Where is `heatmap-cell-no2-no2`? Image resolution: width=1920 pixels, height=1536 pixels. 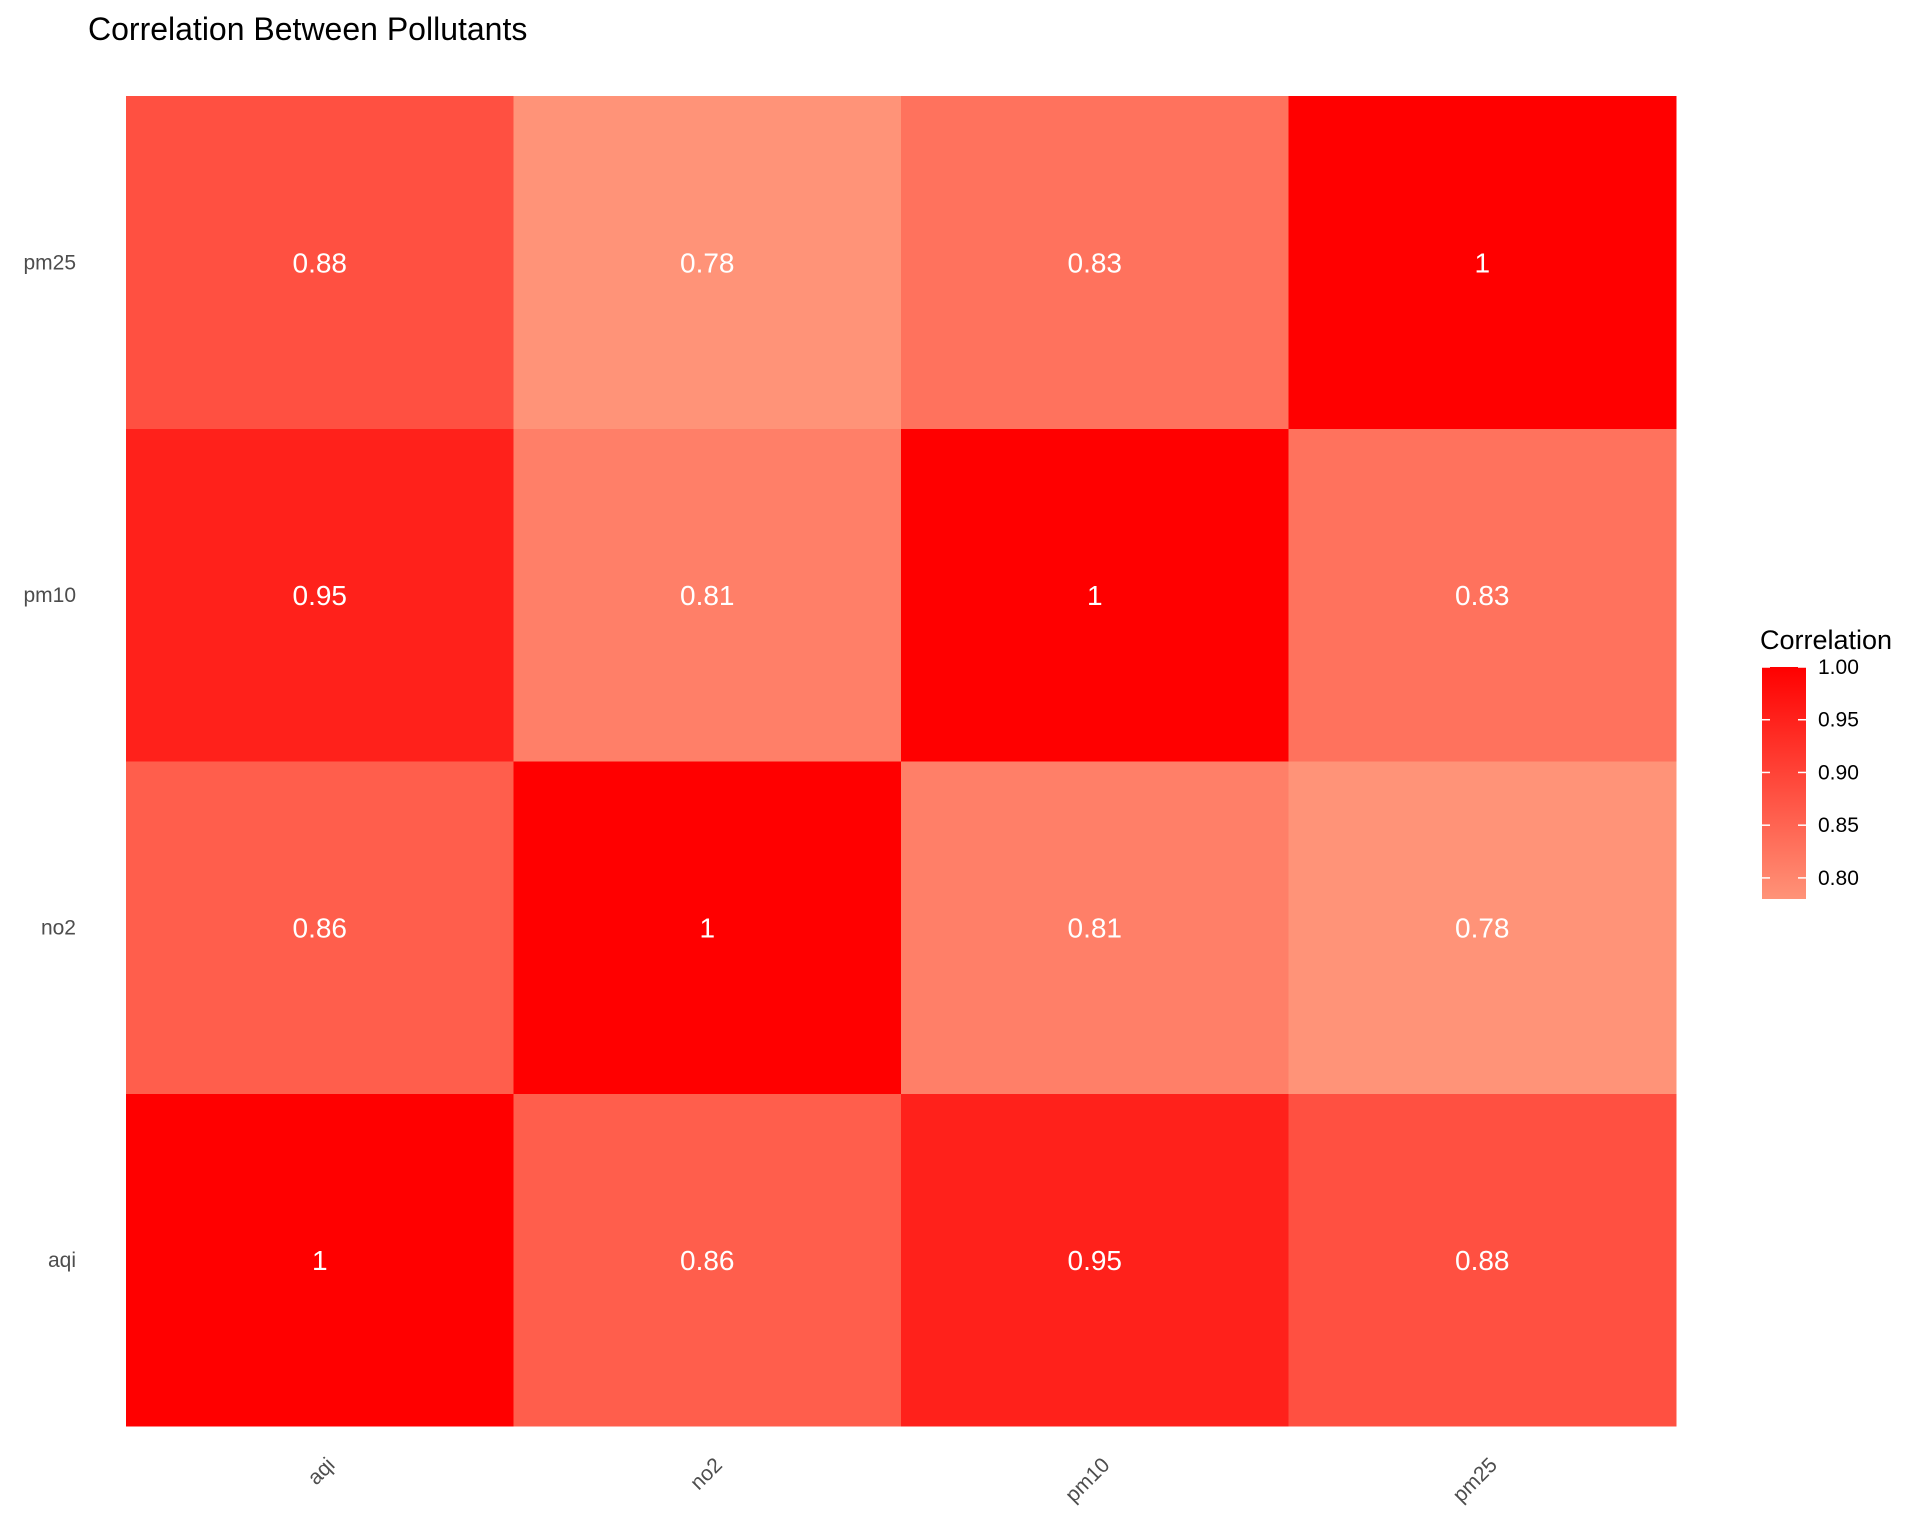 heatmap-cell-no2-no2 is located at coordinates (707, 927).